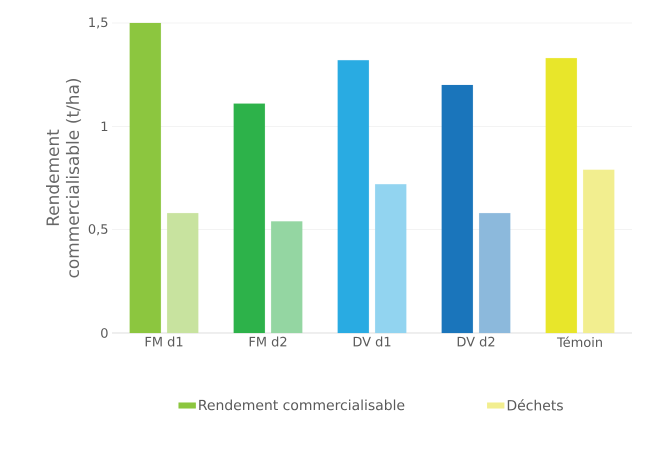 This screenshot has height=474, width=661. Describe the element at coordinates (372, 341) in the screenshot. I see `x-tick-label: DV d1` at that location.